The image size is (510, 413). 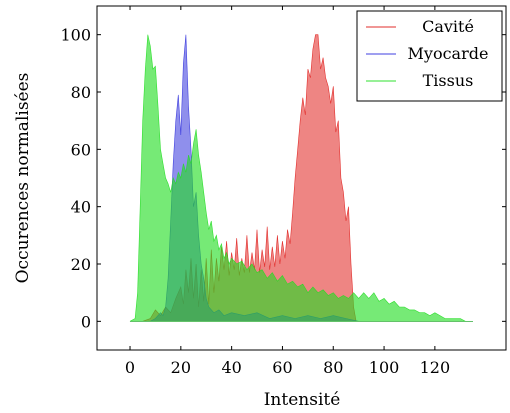 I want to click on y-tick-label: 80, so click(x=81, y=92).